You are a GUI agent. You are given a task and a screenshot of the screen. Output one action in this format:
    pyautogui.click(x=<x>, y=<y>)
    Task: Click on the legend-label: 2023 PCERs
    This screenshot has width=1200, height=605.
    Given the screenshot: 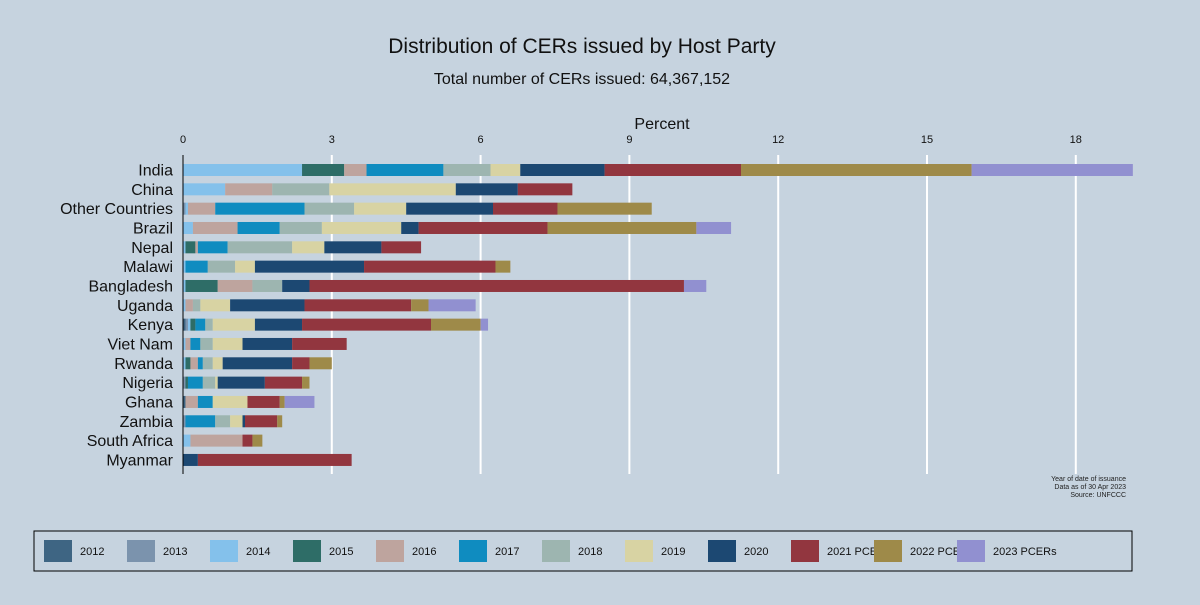 What is the action you would take?
    pyautogui.click(x=1025, y=552)
    